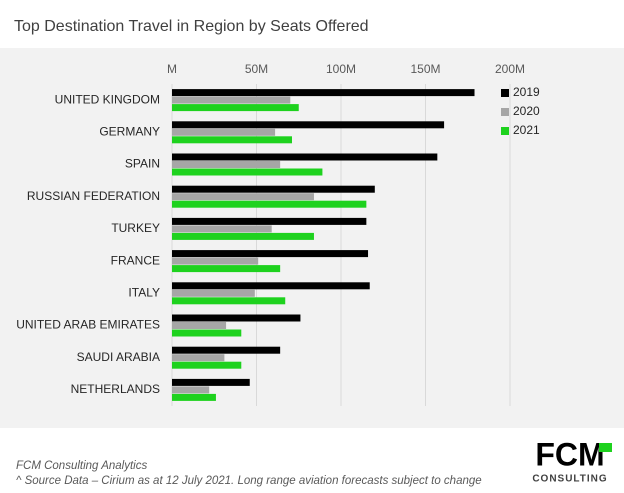 This screenshot has height=493, width=624. What do you see at coordinates (107, 99) in the screenshot?
I see `y-tick-label: UNITED KINGDOM` at bounding box center [107, 99].